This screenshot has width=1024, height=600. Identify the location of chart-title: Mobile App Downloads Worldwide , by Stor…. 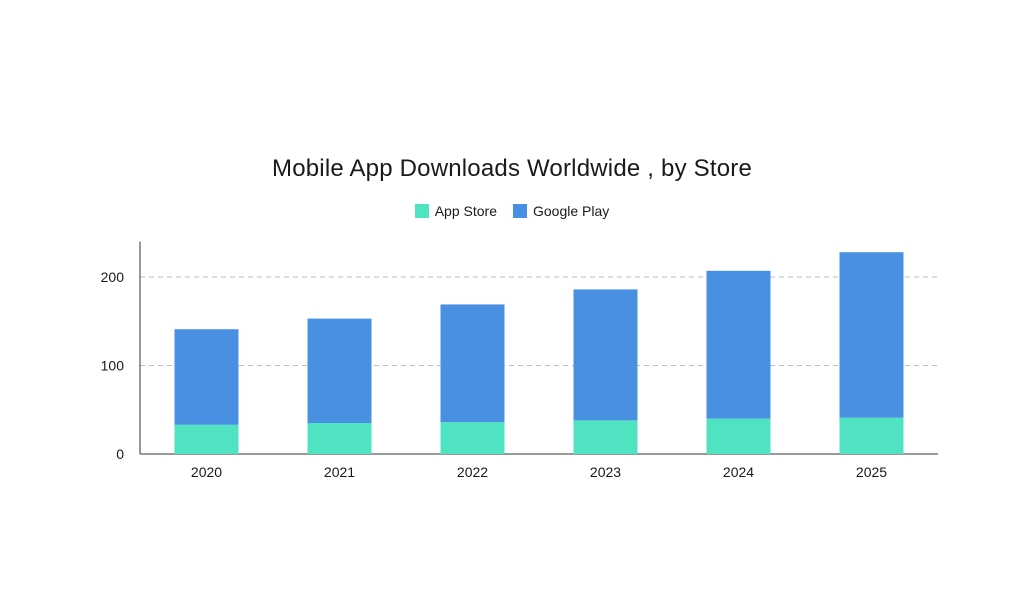
(512, 168).